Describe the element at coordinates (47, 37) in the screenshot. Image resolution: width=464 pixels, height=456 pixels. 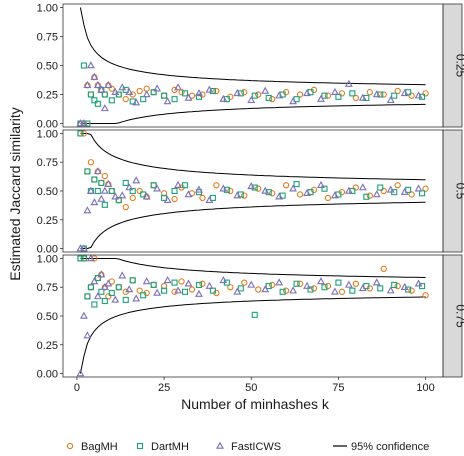
I see `y-tick-label: 0.75` at that location.